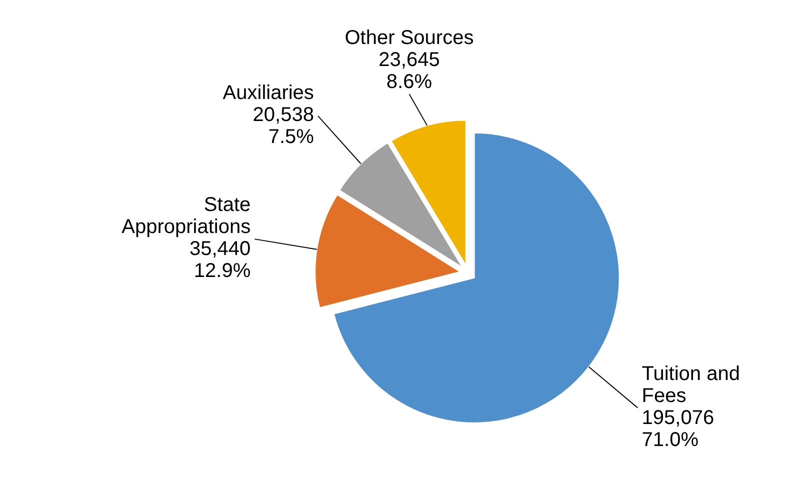  I want to click on data-label: 20,538 7.5%, so click(283, 126).